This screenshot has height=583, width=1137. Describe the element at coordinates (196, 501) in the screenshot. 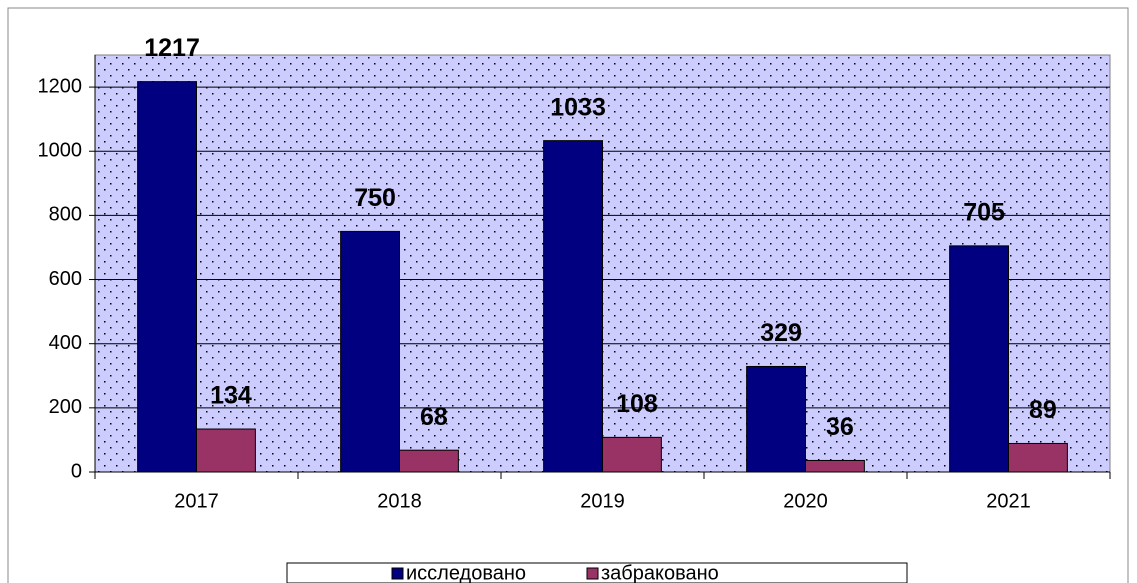

I see `x-tick-label: 2017` at that location.